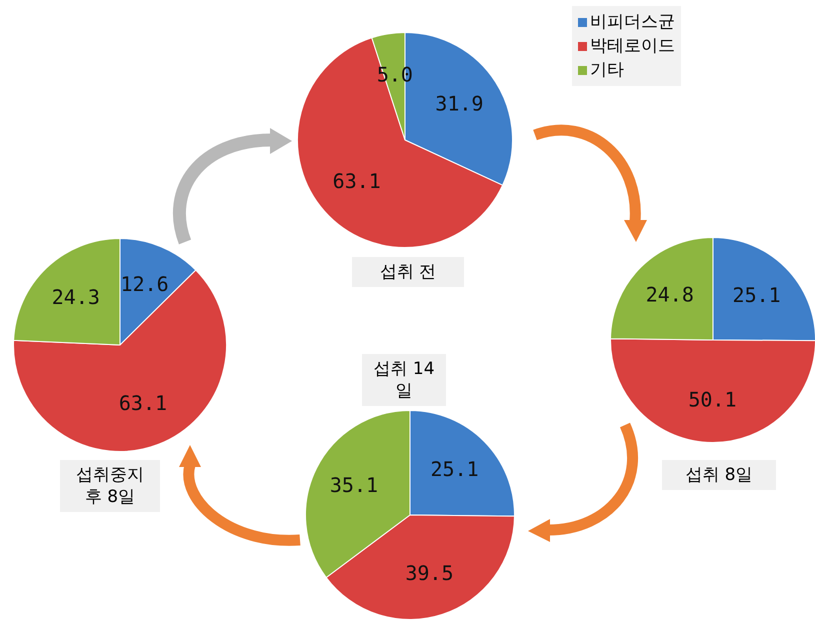 The image size is (815, 627). What do you see at coordinates (408, 272) in the screenshot?
I see `text: 섭취 전` at bounding box center [408, 272].